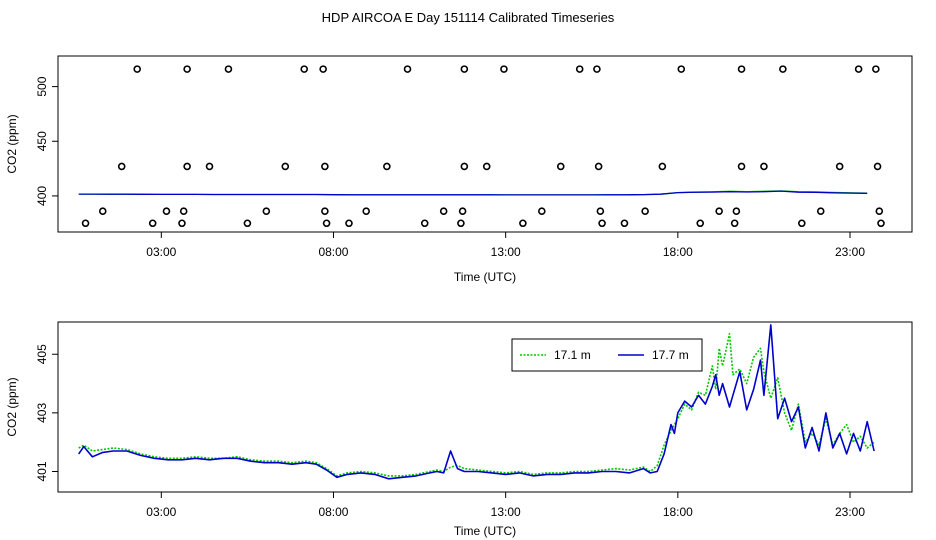  What do you see at coordinates (850, 512) in the screenshot?
I see `bottom-x-tick-label: 23:00` at bounding box center [850, 512].